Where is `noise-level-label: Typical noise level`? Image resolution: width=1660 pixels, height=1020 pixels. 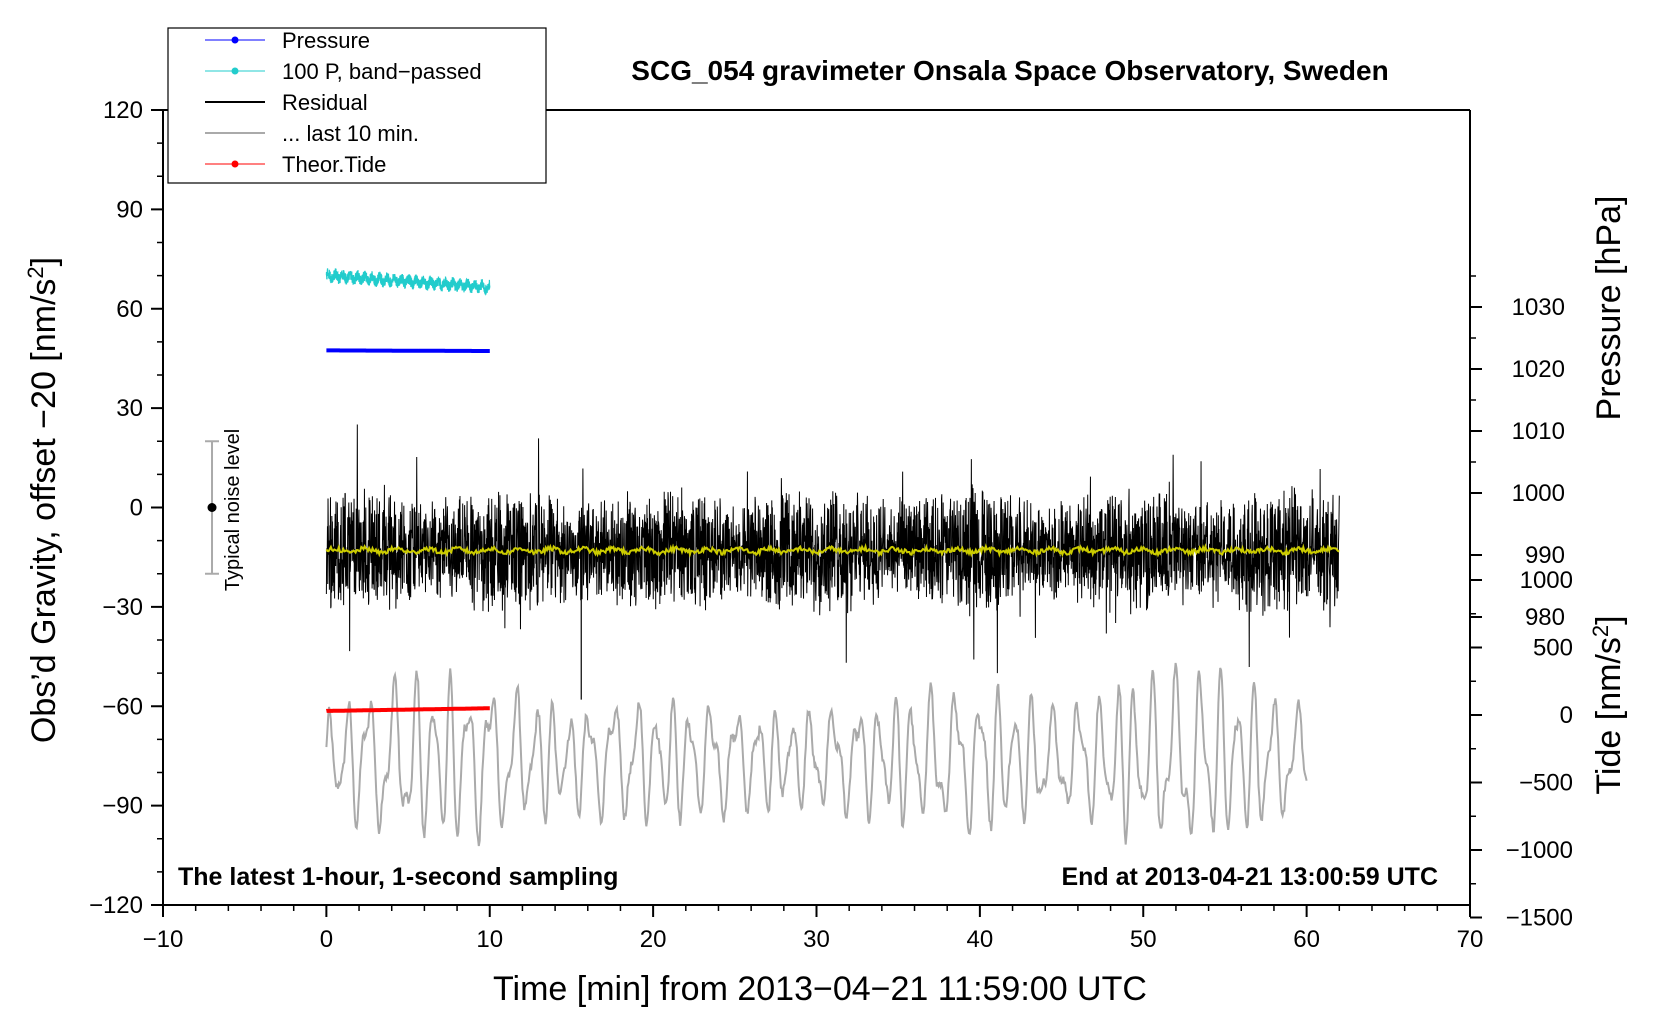
noise-level-label: Typical noise level is located at coordinates (233, 510).